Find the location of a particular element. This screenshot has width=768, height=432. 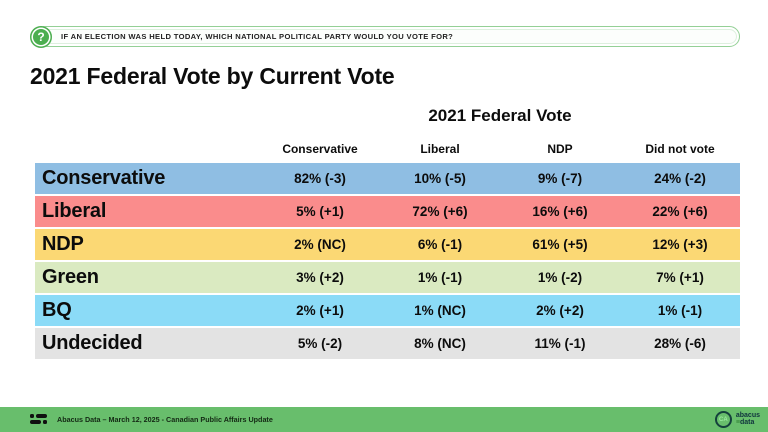

row-label: BQ is located at coordinates (57, 310).